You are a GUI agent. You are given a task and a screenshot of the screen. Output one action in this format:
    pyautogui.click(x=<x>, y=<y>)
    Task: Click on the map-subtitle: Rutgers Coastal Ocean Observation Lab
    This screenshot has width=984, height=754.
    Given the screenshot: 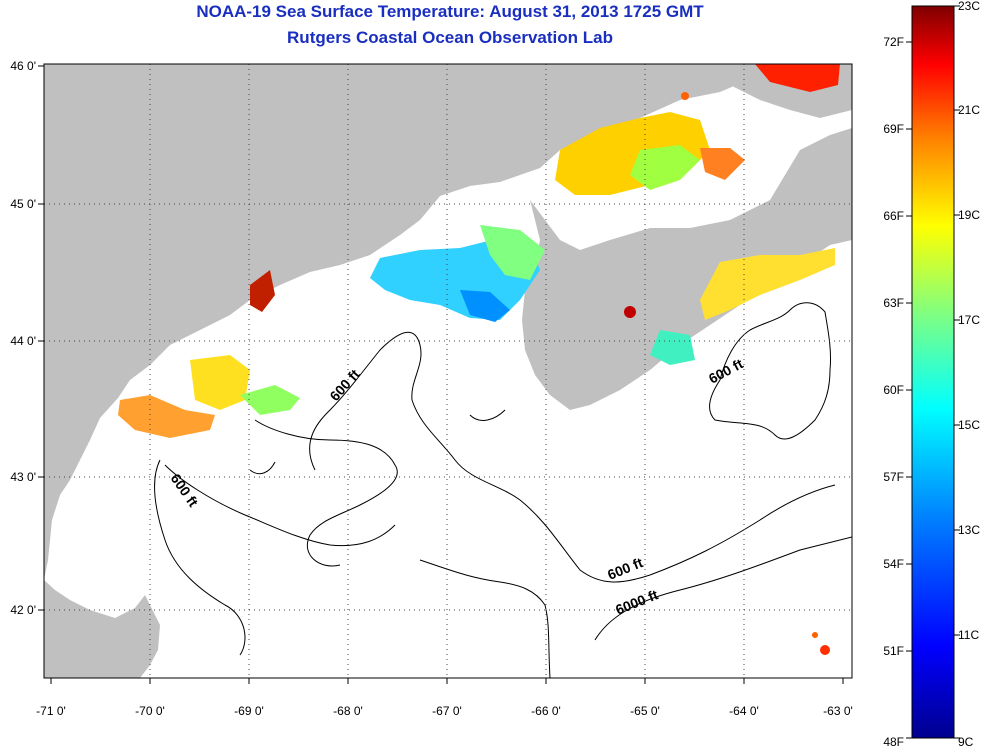 What is the action you would take?
    pyautogui.click(x=450, y=37)
    